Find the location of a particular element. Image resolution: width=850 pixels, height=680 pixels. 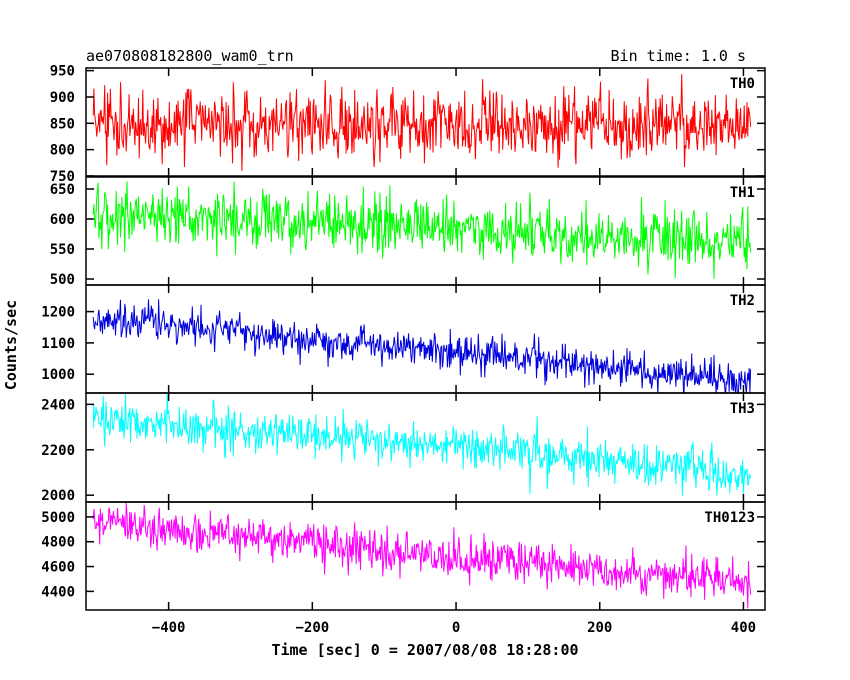

panel-th0: 750 800 850 900 950 TH0 is located at coordinates (408, 124).